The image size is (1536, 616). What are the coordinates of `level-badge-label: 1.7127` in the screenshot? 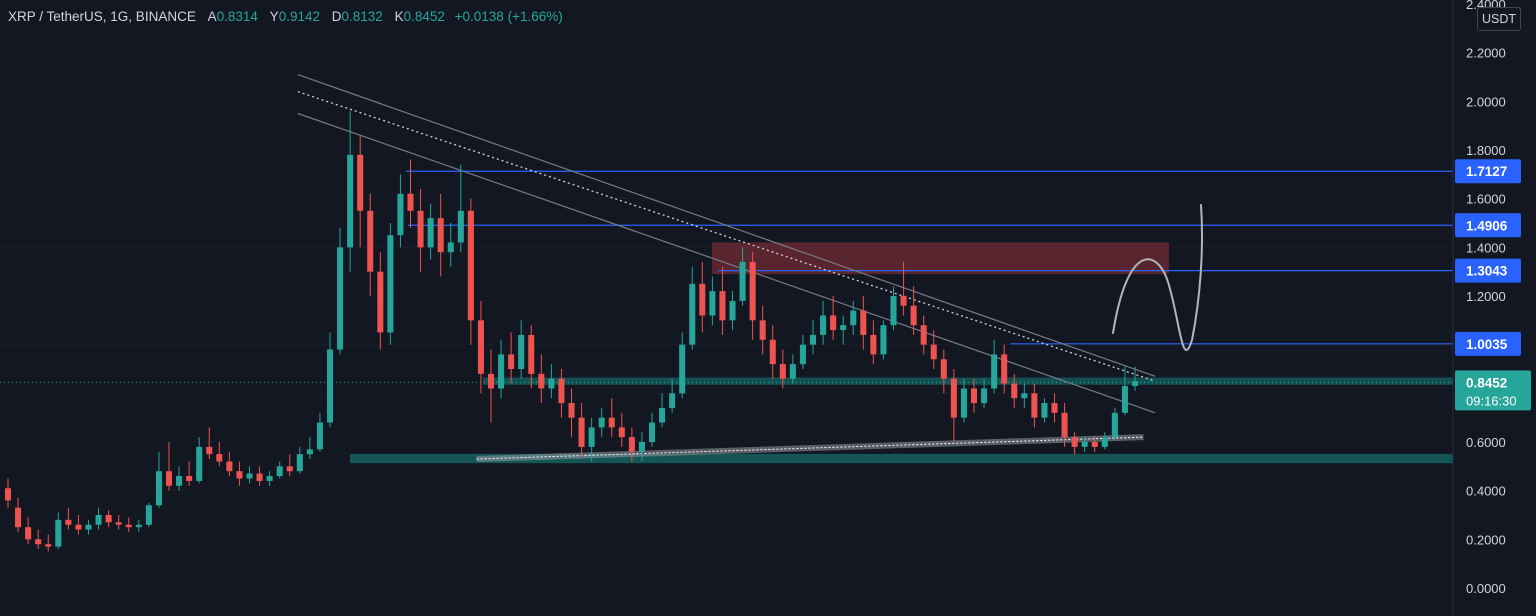 It's located at (1486, 171).